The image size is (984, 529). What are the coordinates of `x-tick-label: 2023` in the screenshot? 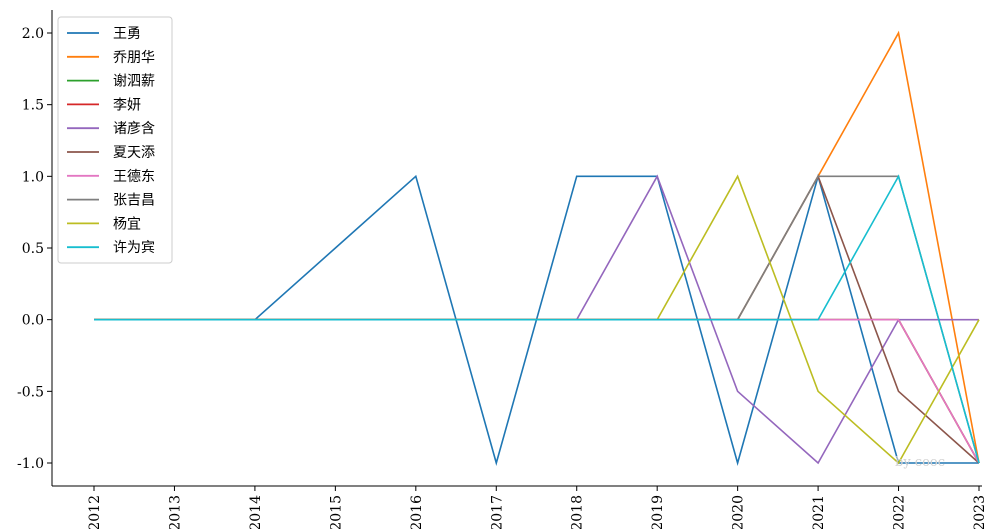 It's located at (978, 512).